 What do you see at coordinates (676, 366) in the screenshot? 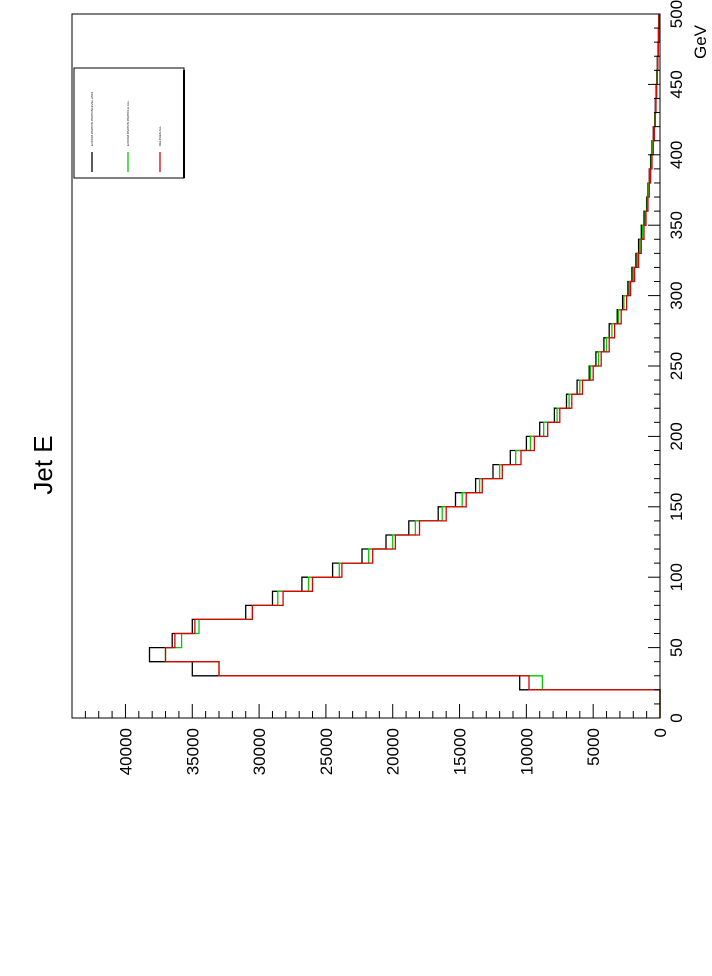
I see `x-tick-label: 250` at bounding box center [676, 366].